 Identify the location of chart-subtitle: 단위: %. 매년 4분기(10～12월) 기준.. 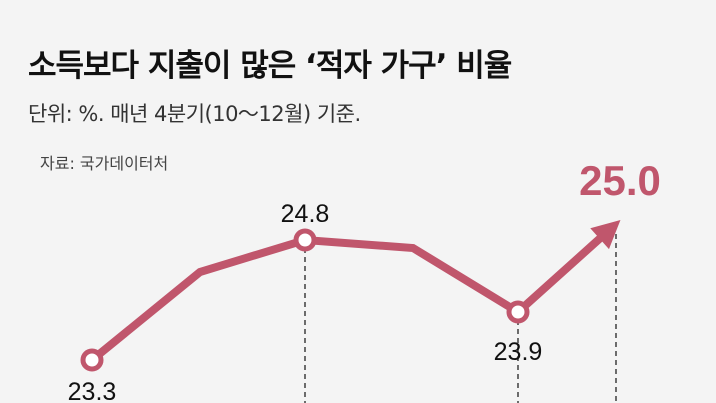
(194, 114).